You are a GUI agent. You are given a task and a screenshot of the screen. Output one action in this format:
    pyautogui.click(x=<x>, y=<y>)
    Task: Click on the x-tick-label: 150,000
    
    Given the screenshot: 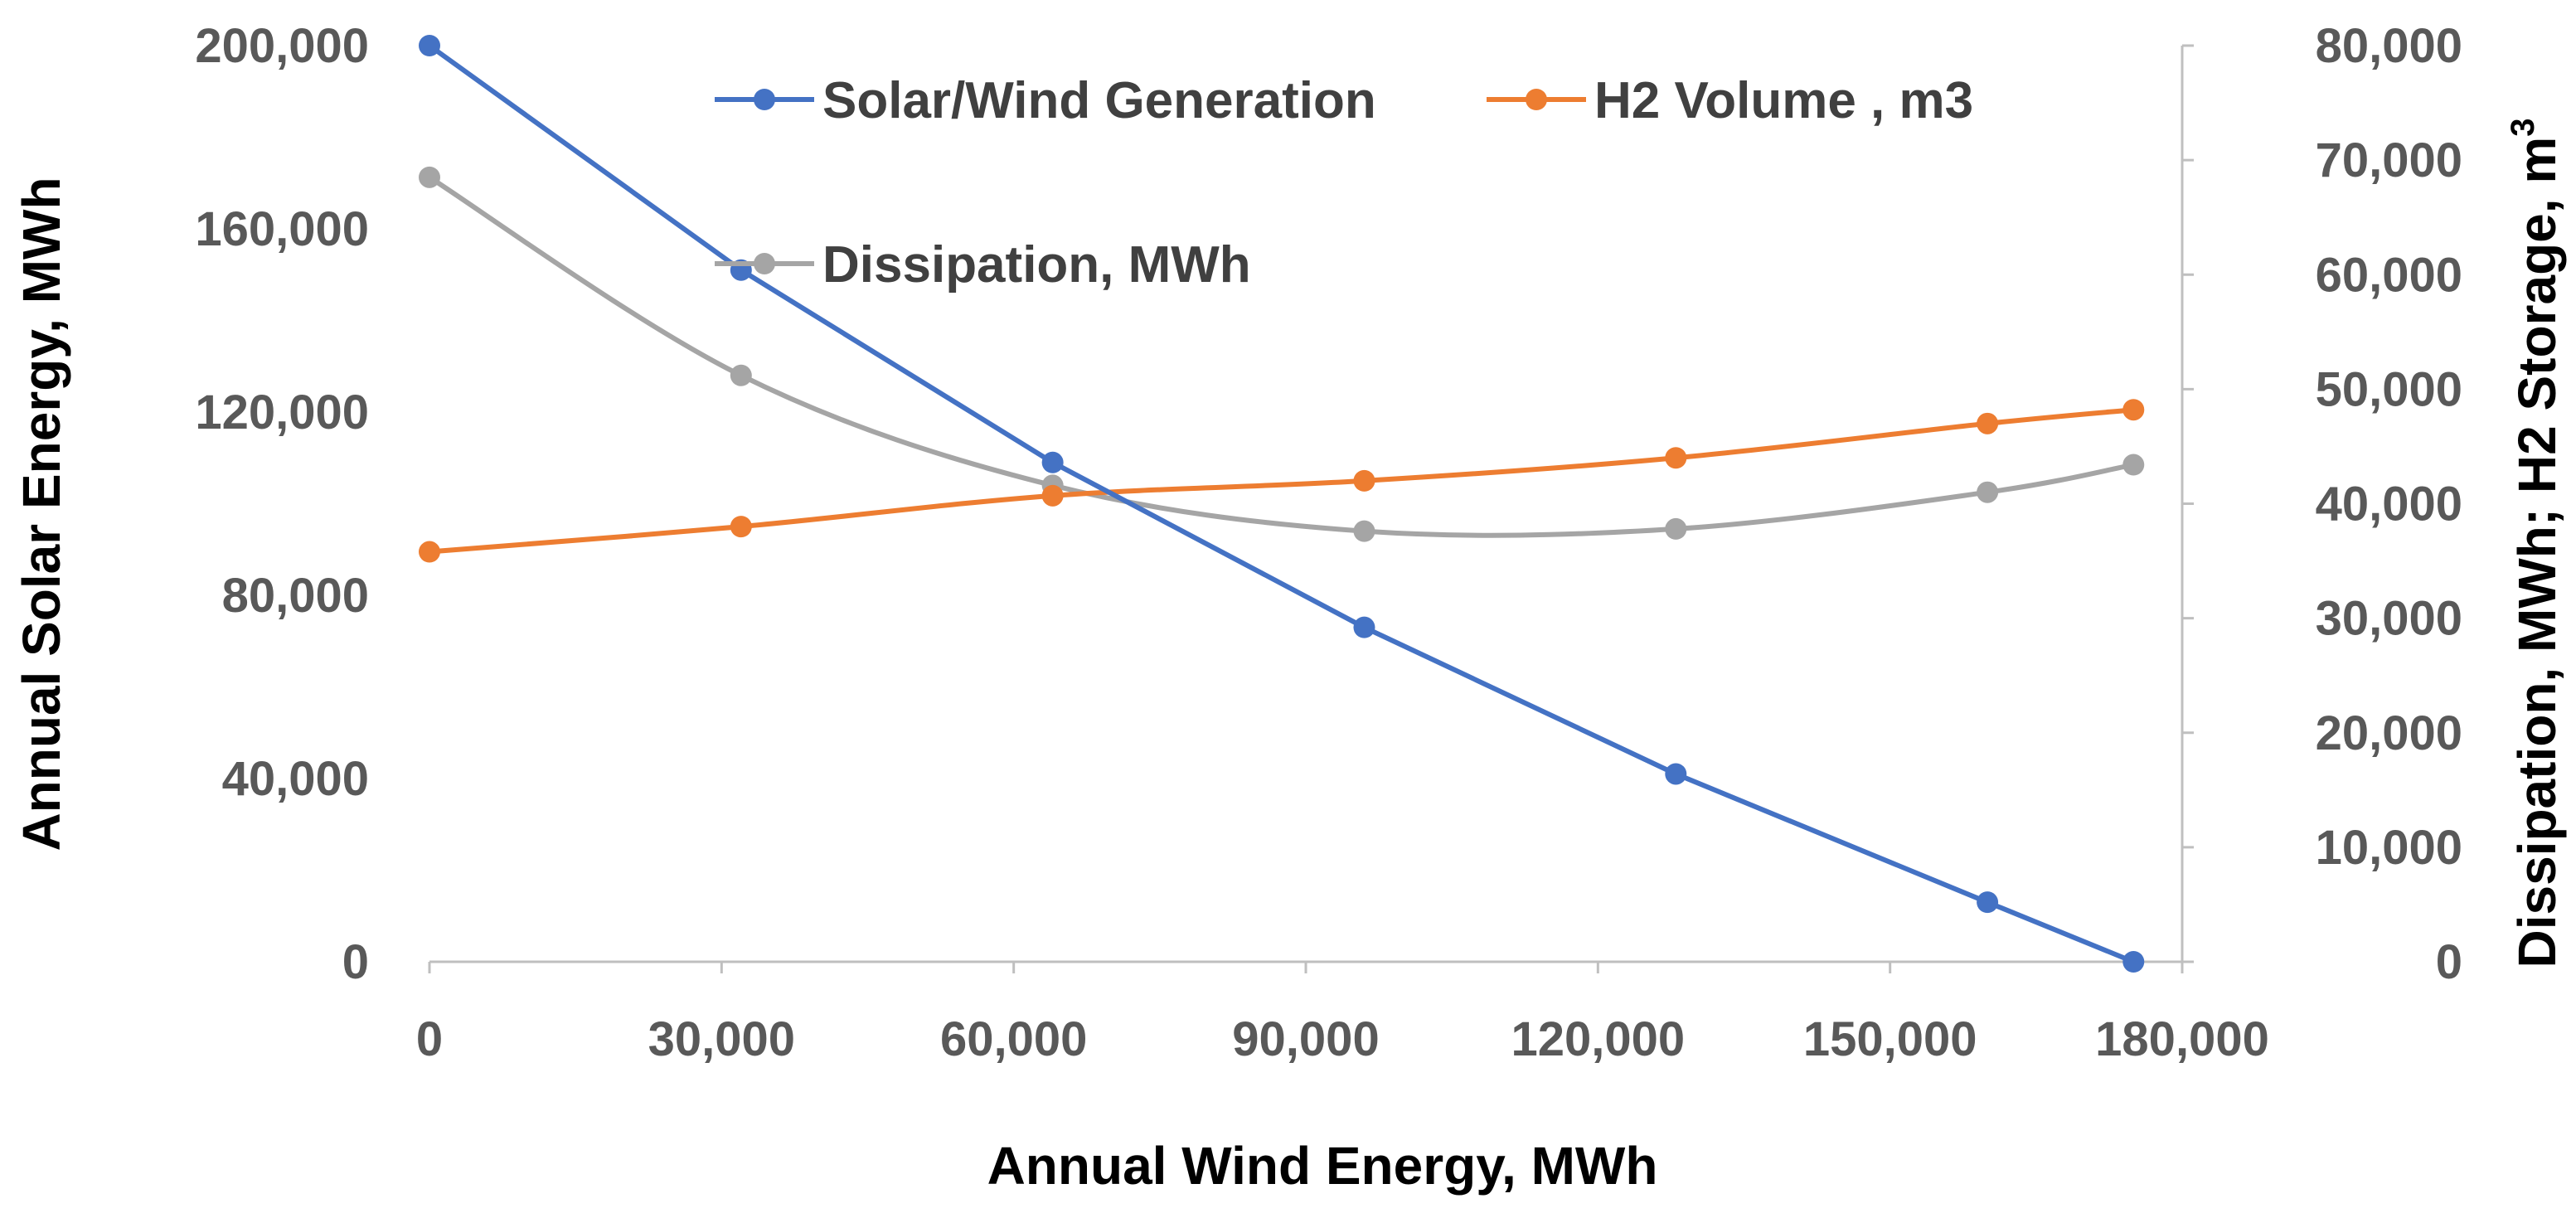 What is the action you would take?
    pyautogui.click(x=1890, y=1039)
    